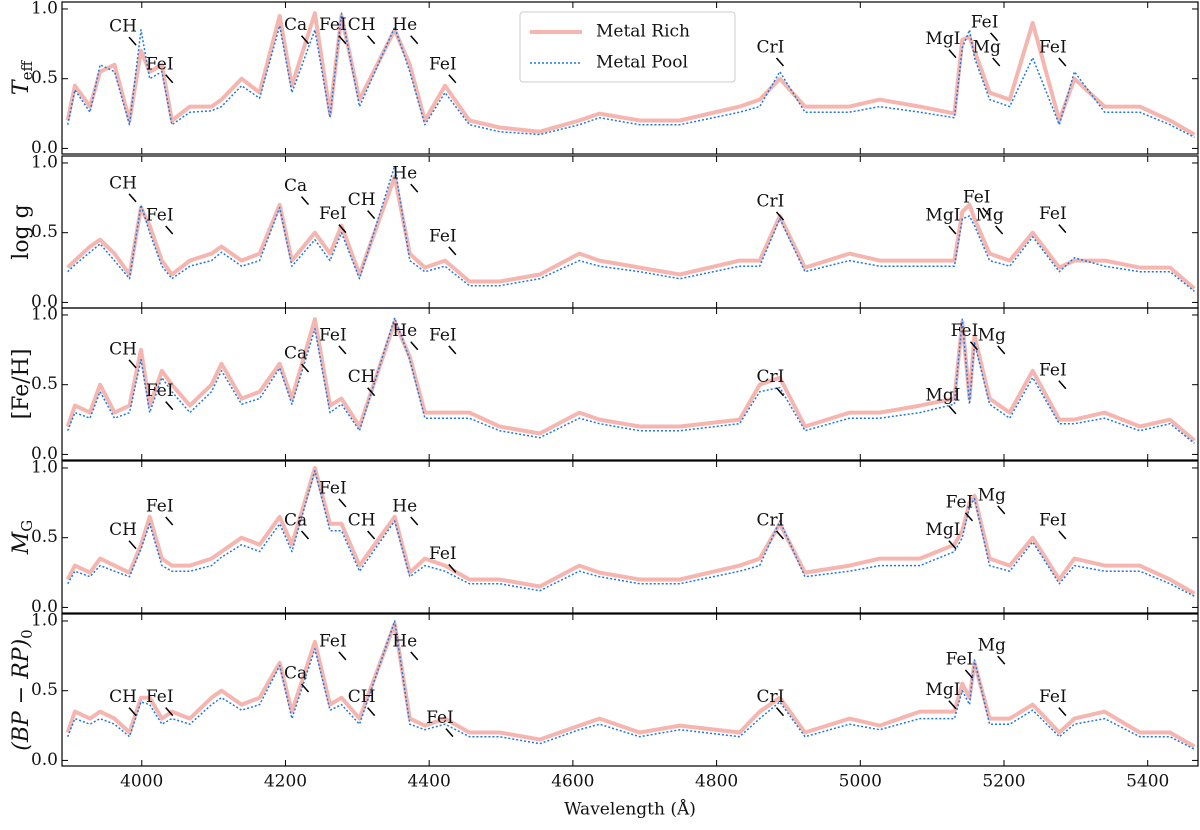 The image size is (1200, 830). I want to click on legend-label: Metal Pool, so click(642, 63).